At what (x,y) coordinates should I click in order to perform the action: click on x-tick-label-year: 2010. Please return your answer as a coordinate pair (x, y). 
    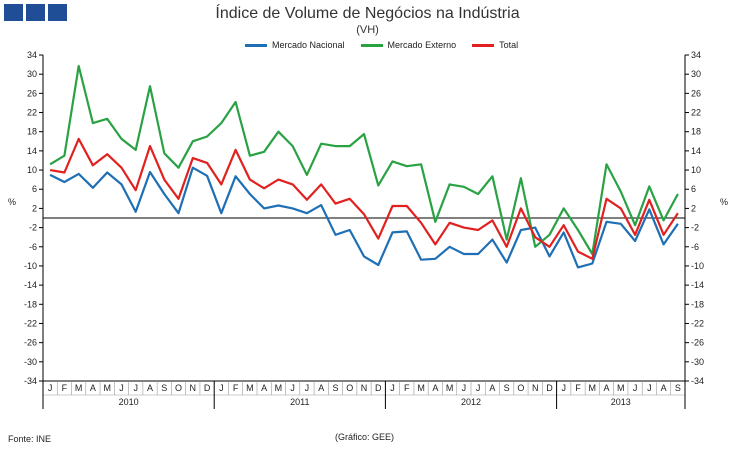
    Looking at the image, I should click on (129, 402).